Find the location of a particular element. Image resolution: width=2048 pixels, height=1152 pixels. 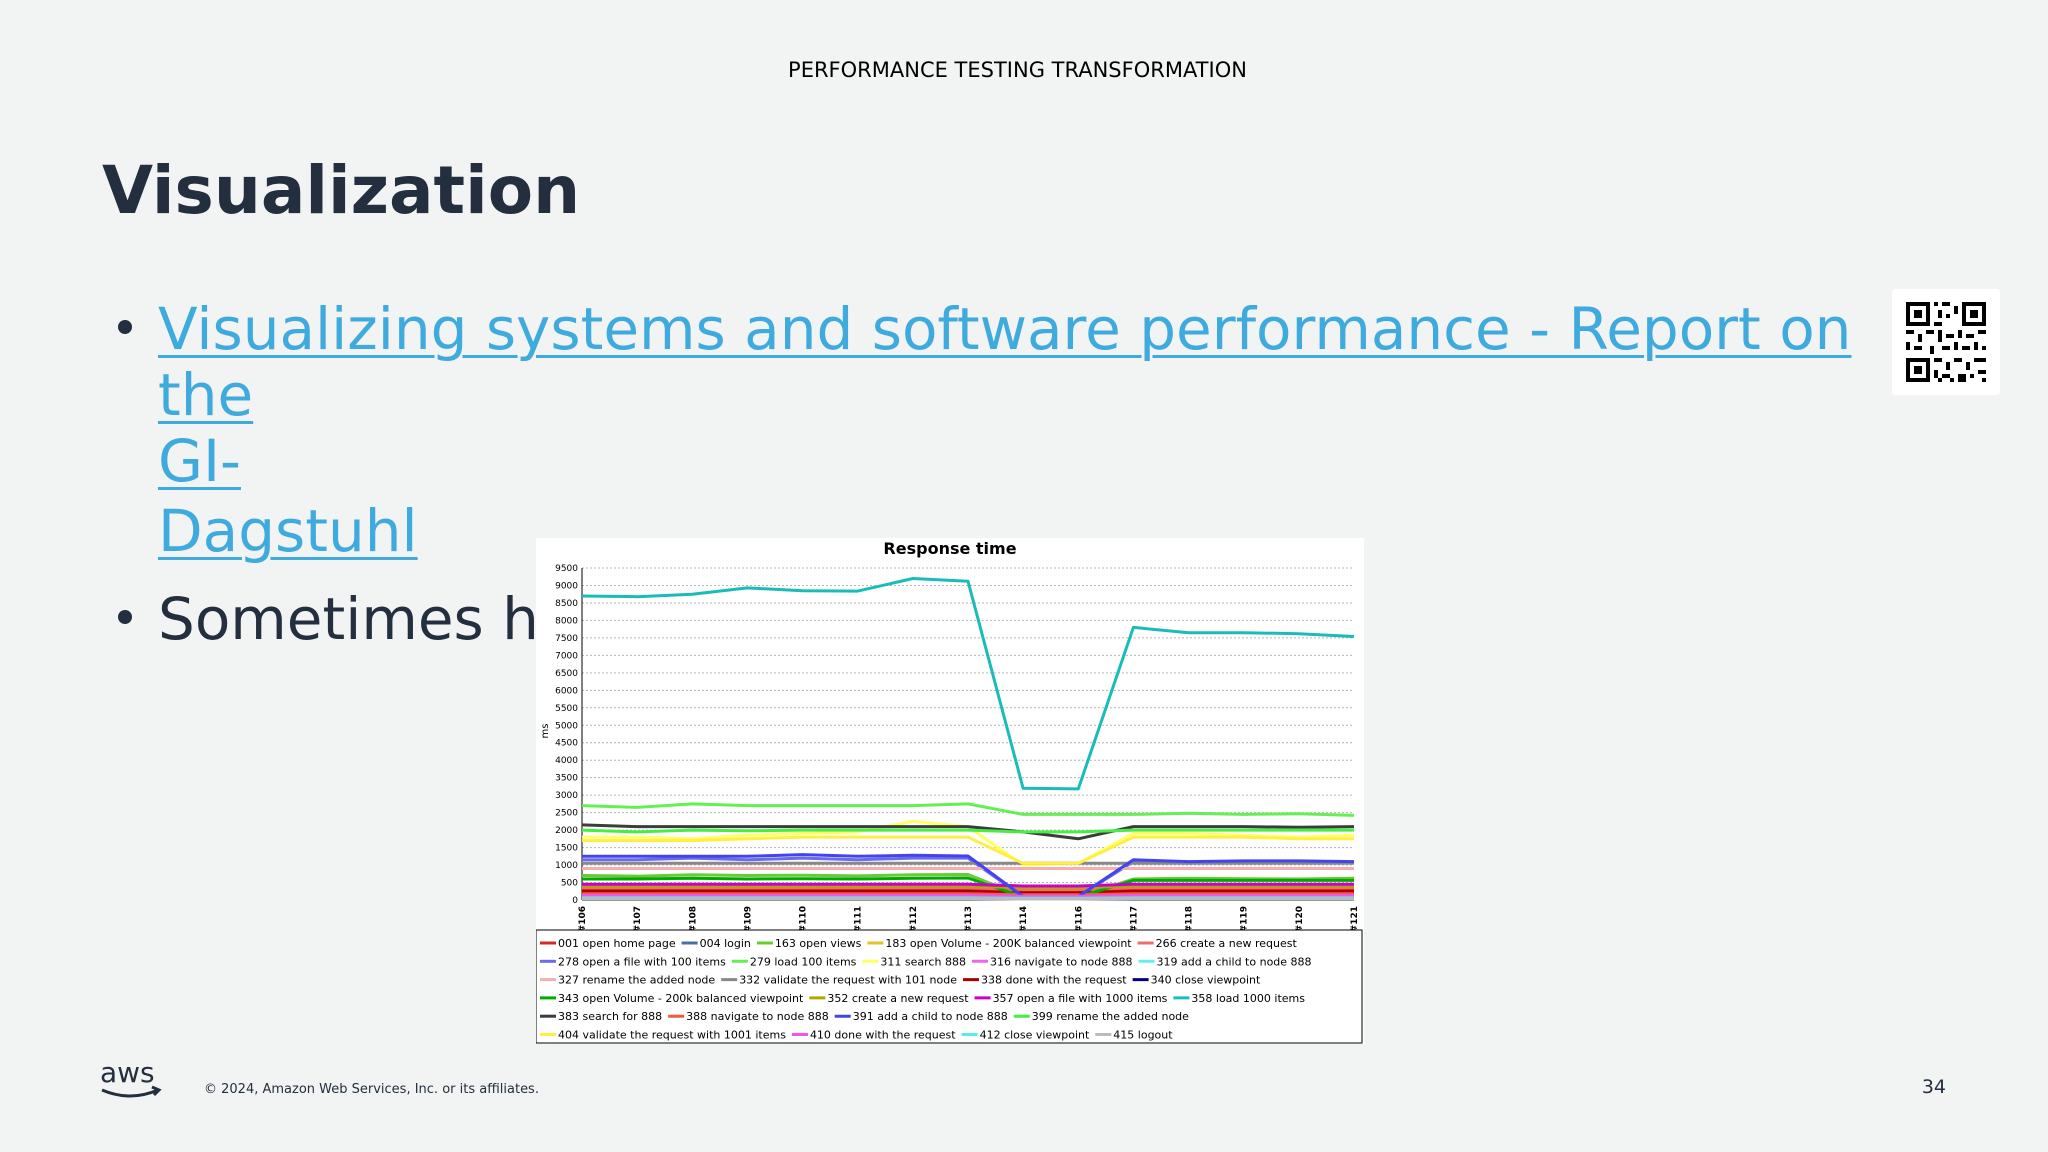

legend-label: 415 logout is located at coordinates (1143, 1035).